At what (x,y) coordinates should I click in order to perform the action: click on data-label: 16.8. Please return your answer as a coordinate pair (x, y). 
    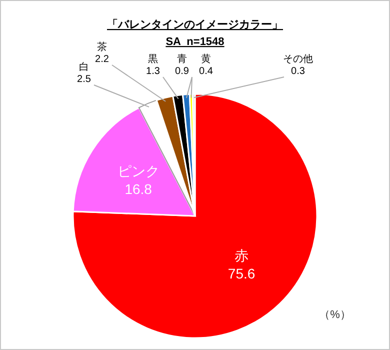
    Looking at the image, I should click on (138, 189).